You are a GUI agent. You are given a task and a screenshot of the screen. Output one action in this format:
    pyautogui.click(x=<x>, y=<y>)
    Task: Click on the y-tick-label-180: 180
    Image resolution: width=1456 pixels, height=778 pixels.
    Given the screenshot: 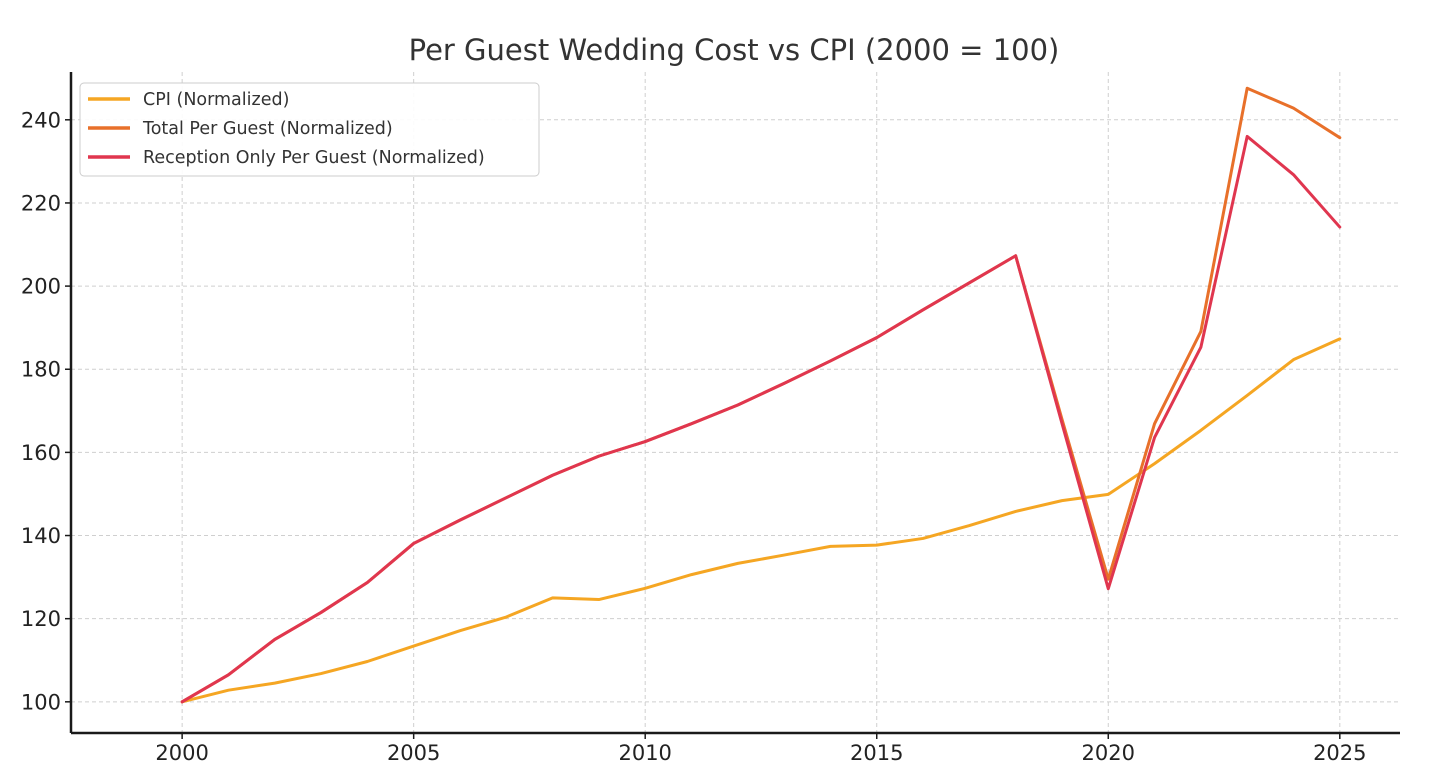 What is the action you would take?
    pyautogui.click(x=41, y=370)
    